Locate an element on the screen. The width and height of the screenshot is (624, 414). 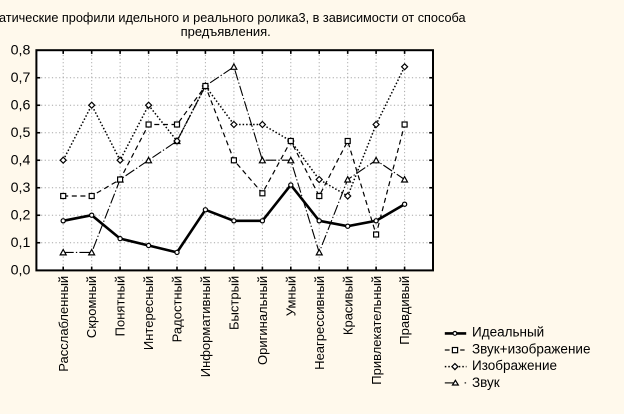
svg-text: 0,4 is located at coordinates (21, 160).